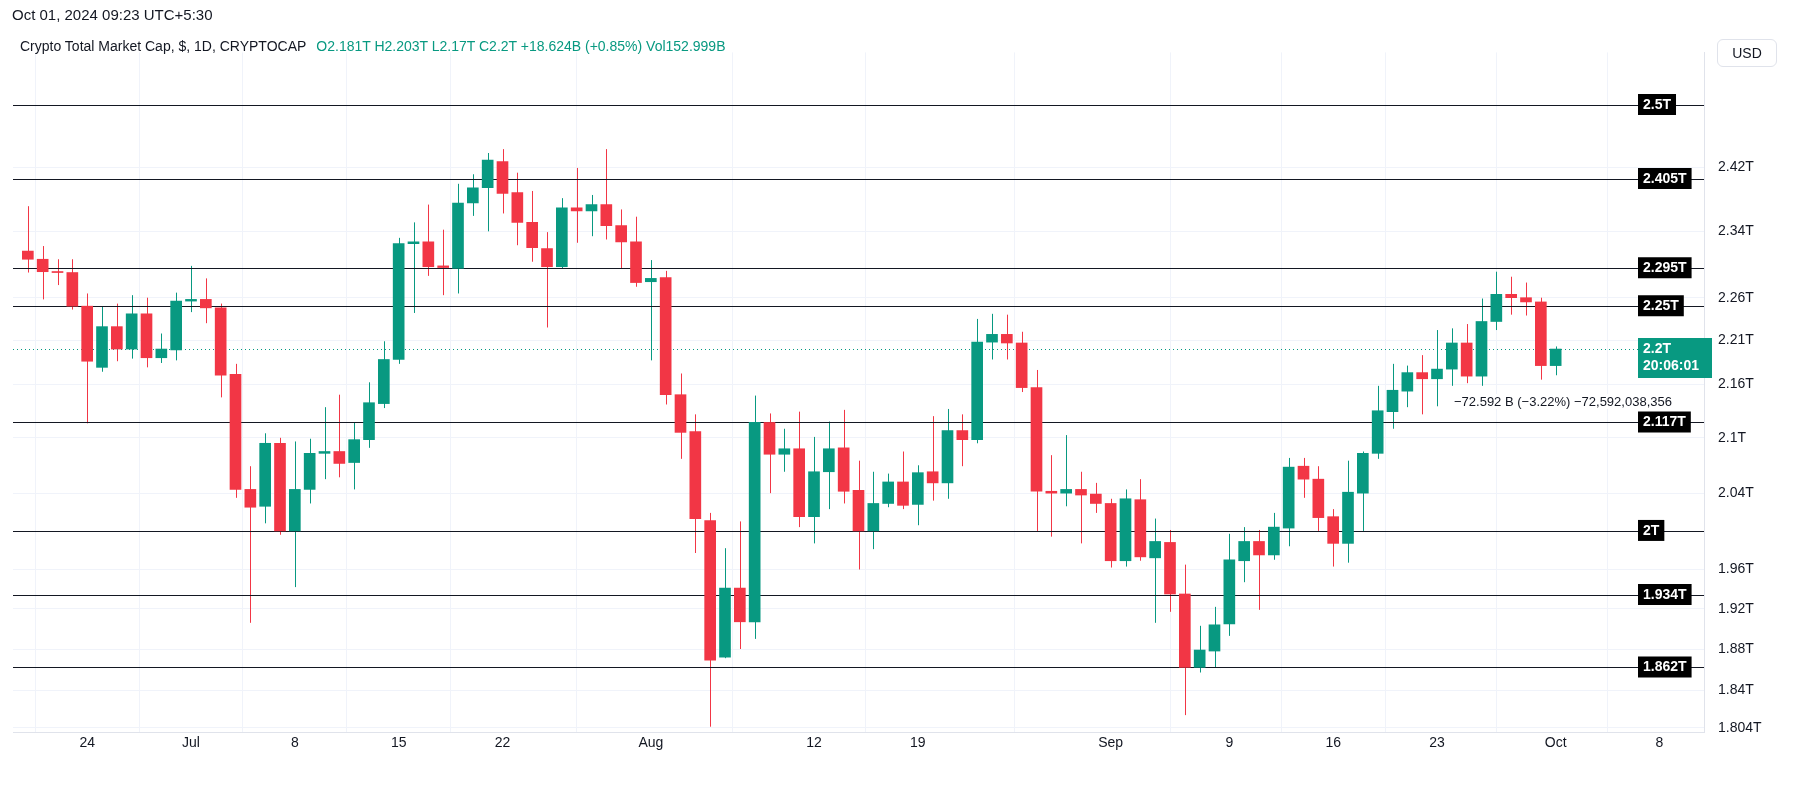  I want to click on y-tick-label: 1.804T, so click(1740, 726).